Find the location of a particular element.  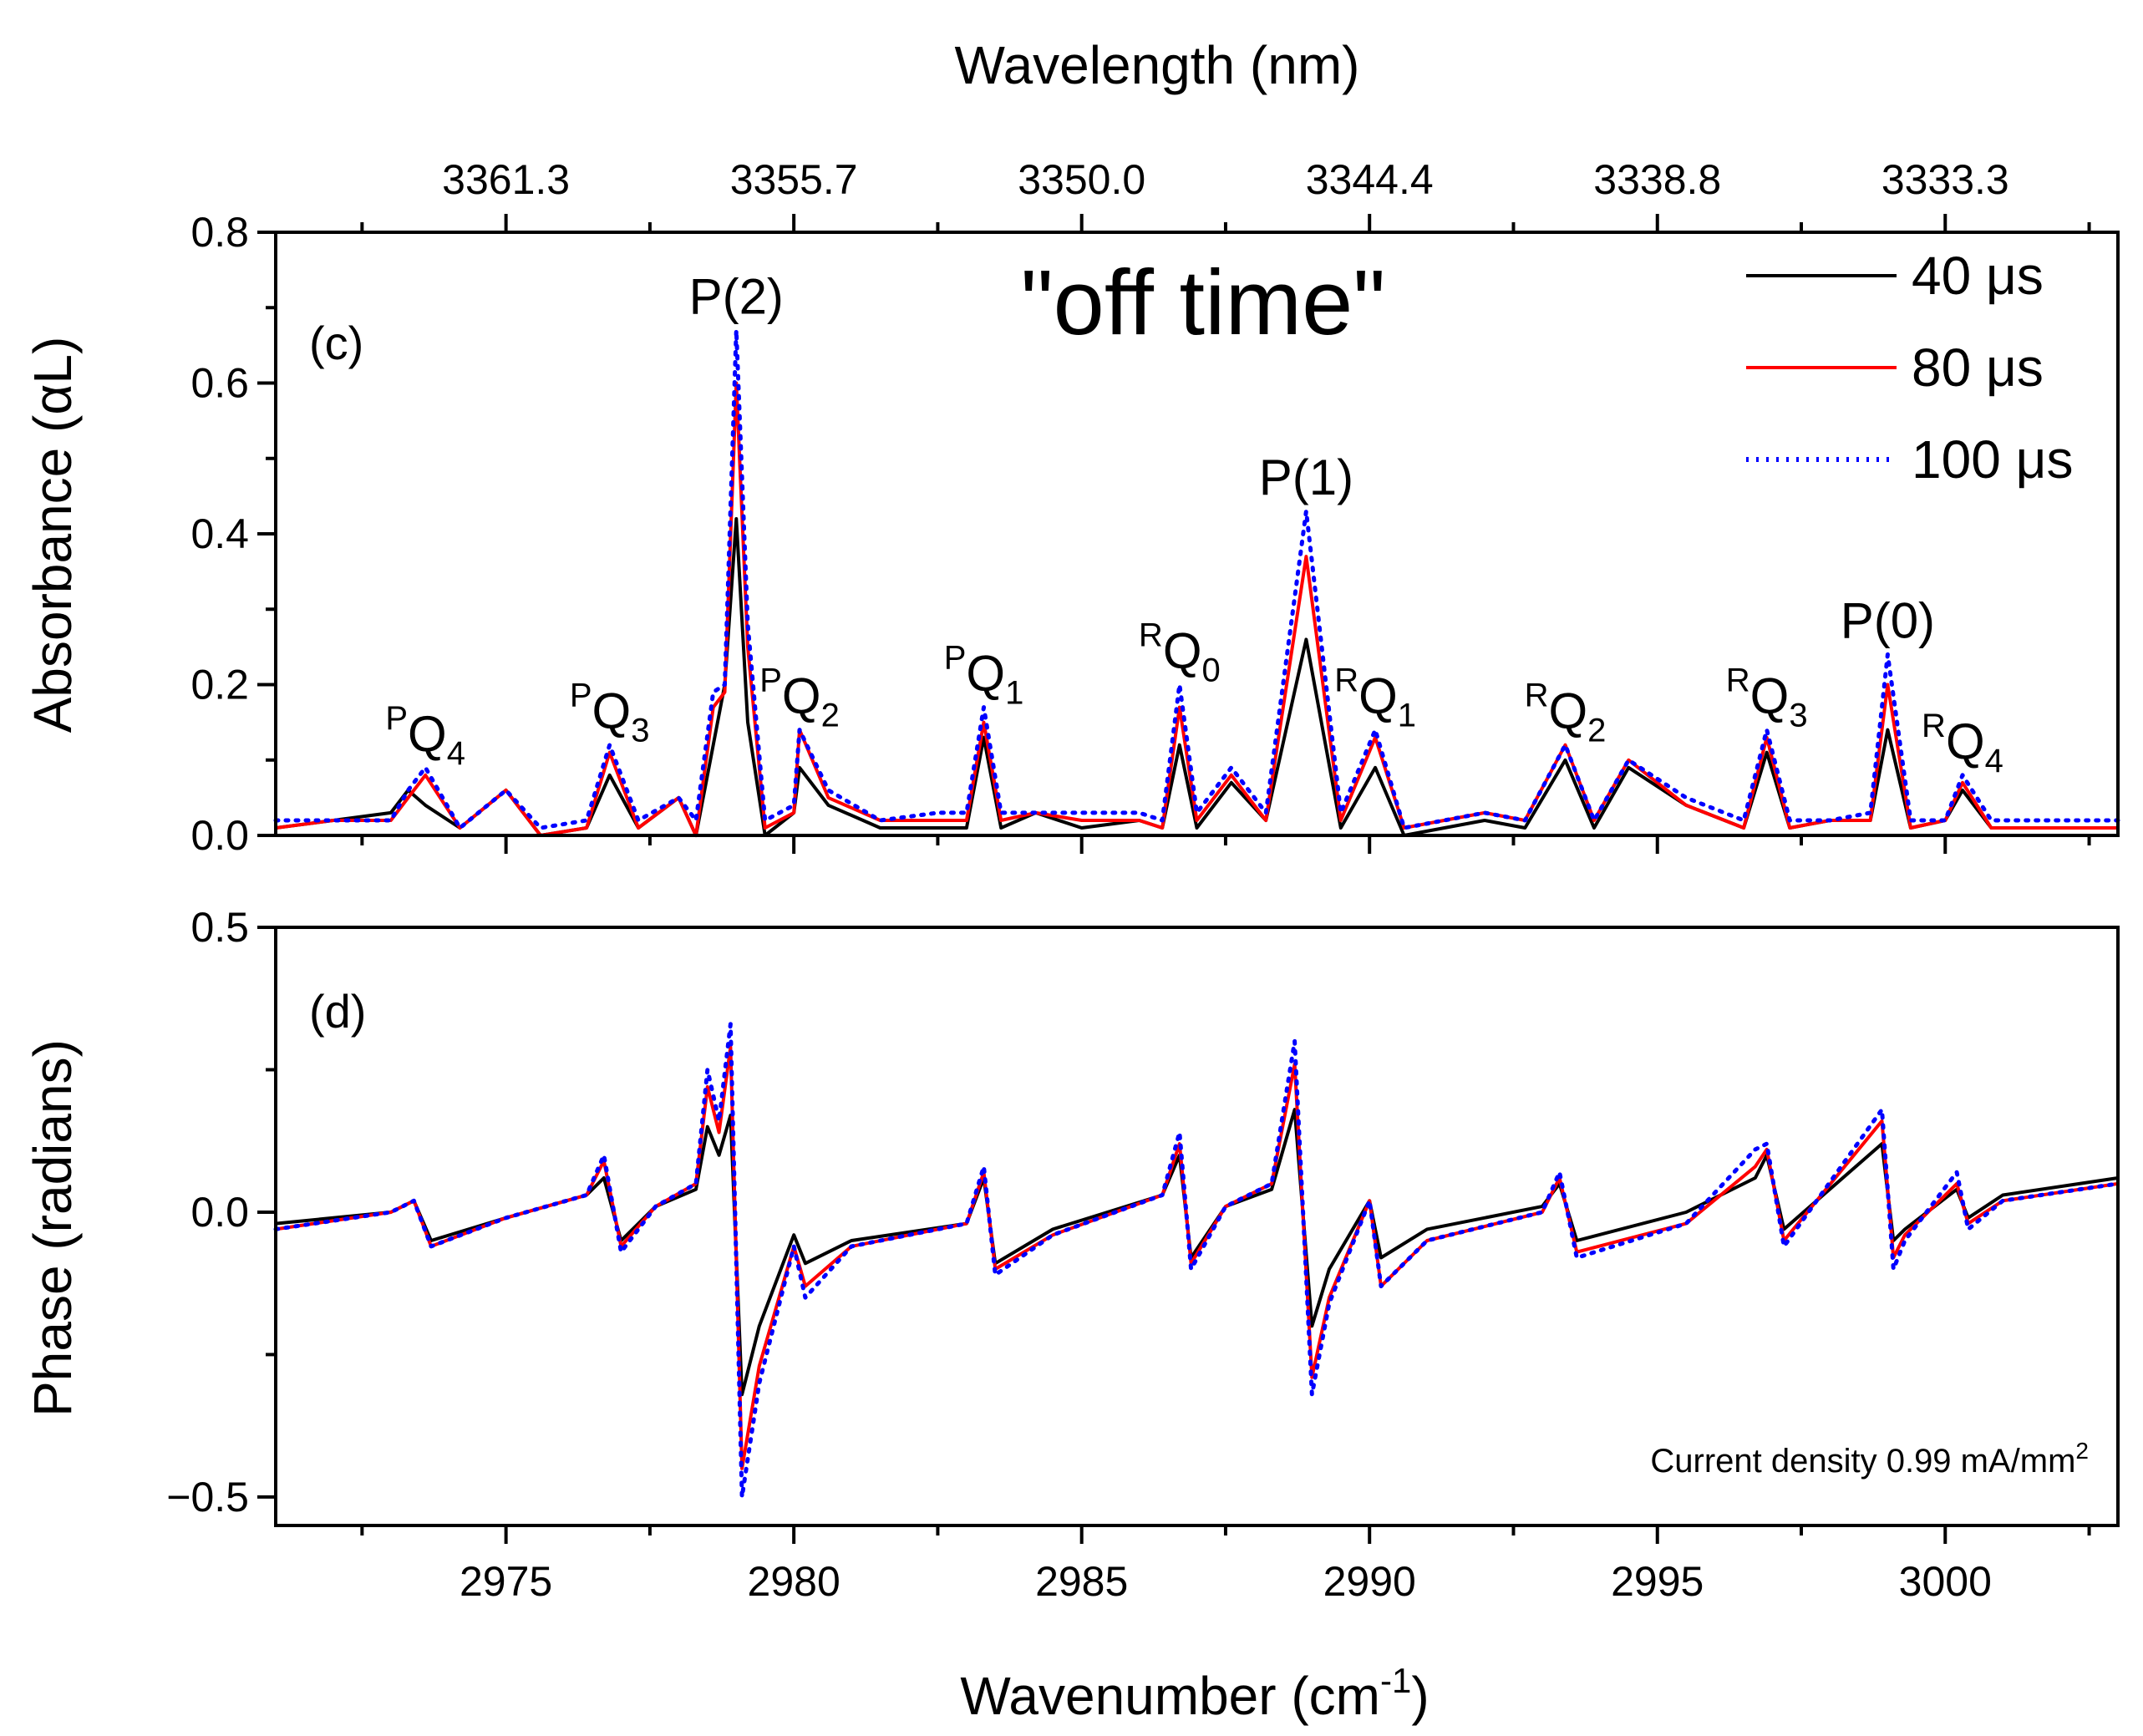

phase-x-tick-label: 2980 is located at coordinates (794, 1581).